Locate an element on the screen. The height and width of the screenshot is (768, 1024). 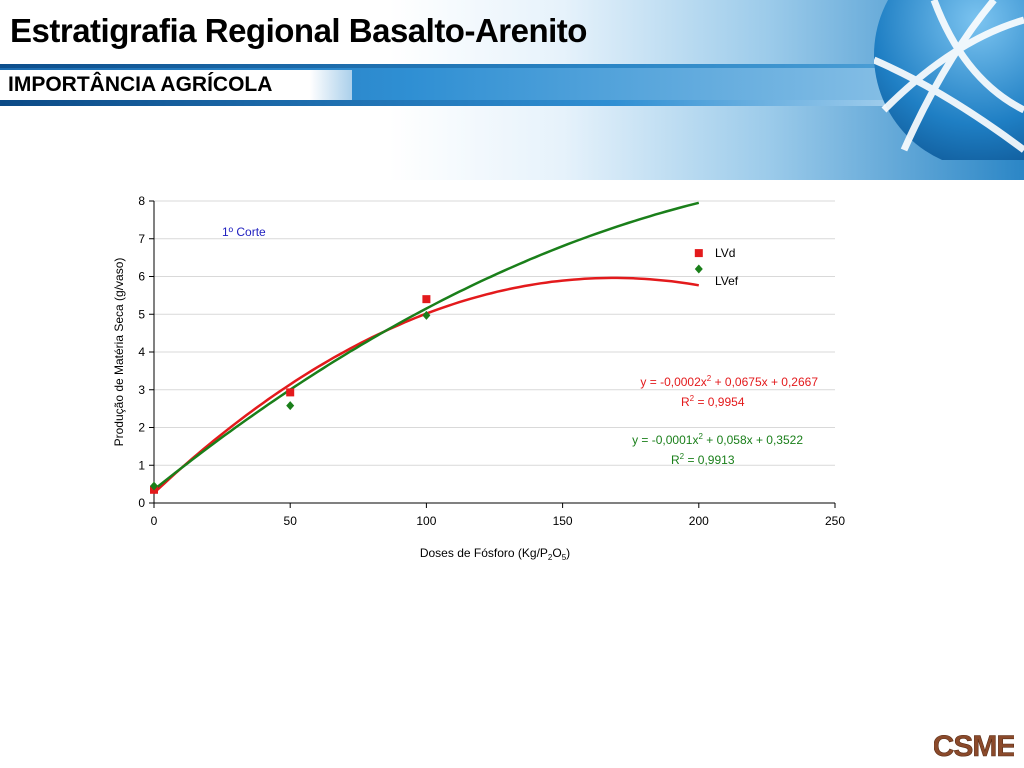
y-tick-label: 4 is located at coordinates (141, 352).